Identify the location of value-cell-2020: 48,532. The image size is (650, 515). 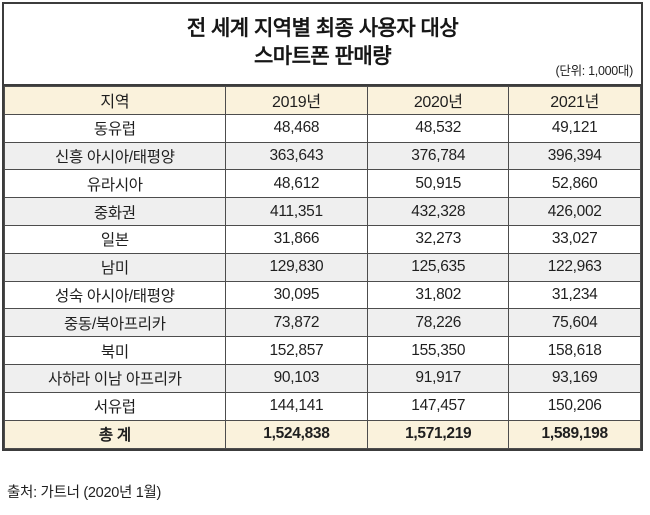
(438, 128).